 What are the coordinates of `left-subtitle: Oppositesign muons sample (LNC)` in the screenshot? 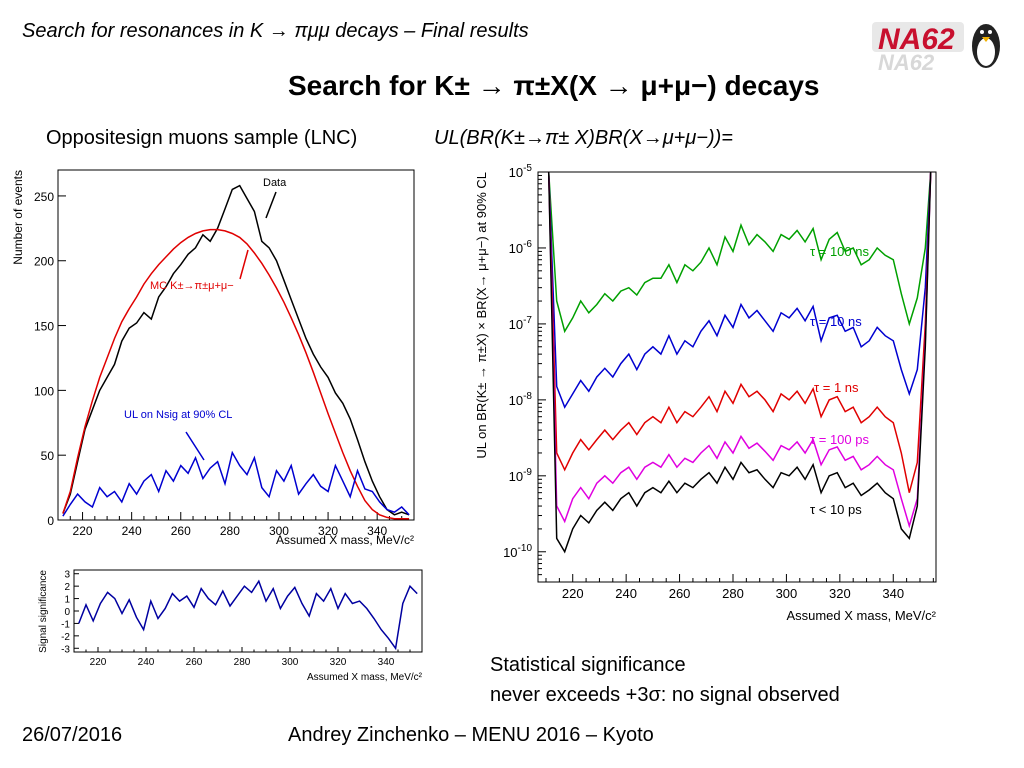 It's located at (202, 138).